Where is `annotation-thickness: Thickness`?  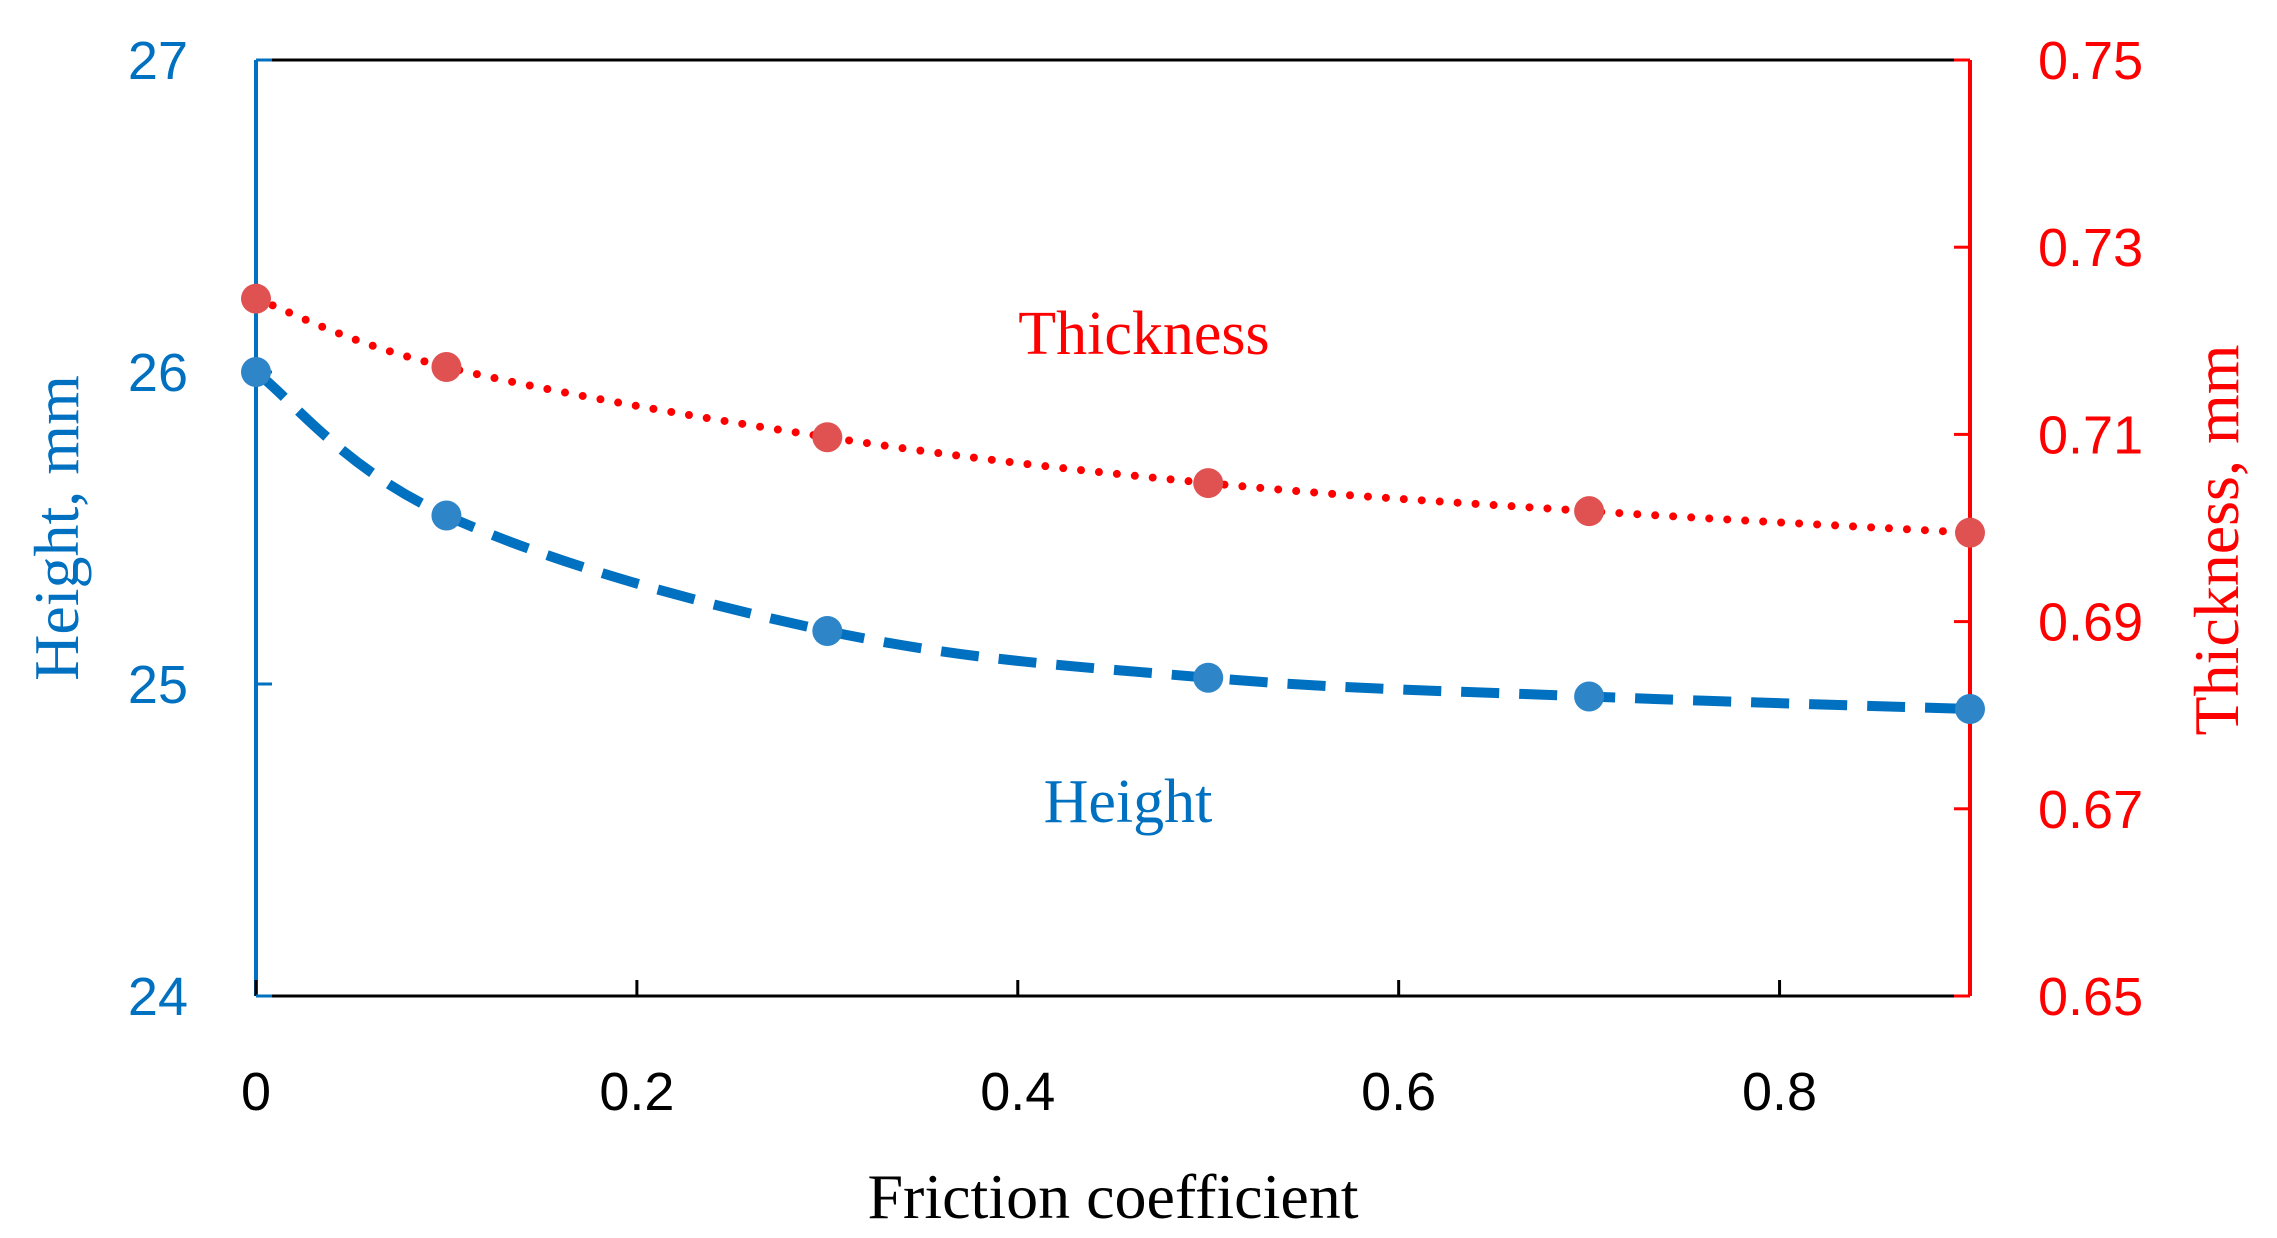
annotation-thickness: Thickness is located at coordinates (1143, 334).